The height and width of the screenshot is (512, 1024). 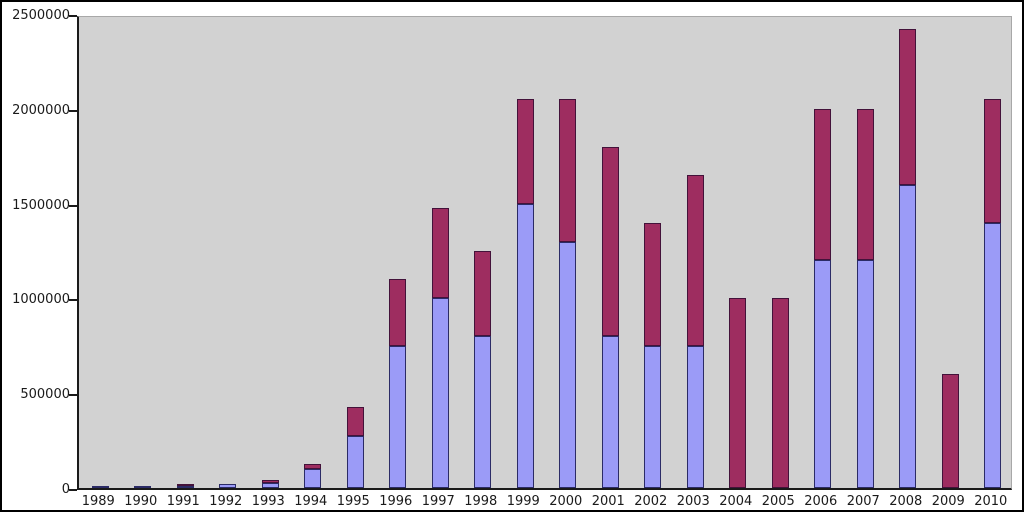 What do you see at coordinates (41, 110) in the screenshot?
I see `y-tick-label: 2000000` at bounding box center [41, 110].